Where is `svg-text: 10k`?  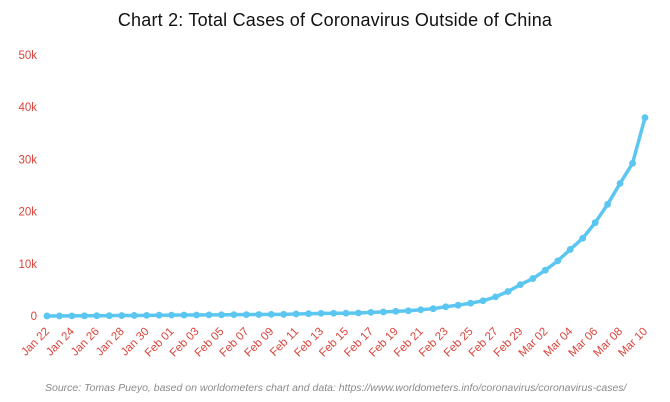 svg-text: 10k is located at coordinates (27, 265).